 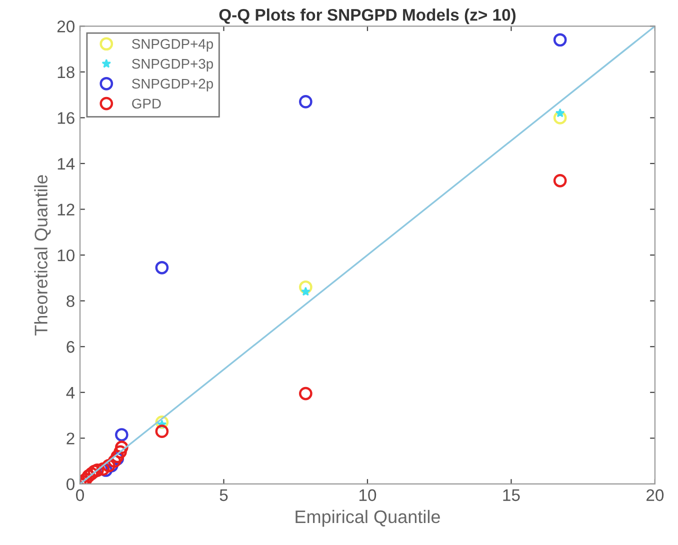 I want to click on legend-label: SNPGDP+4p, so click(x=173, y=45).